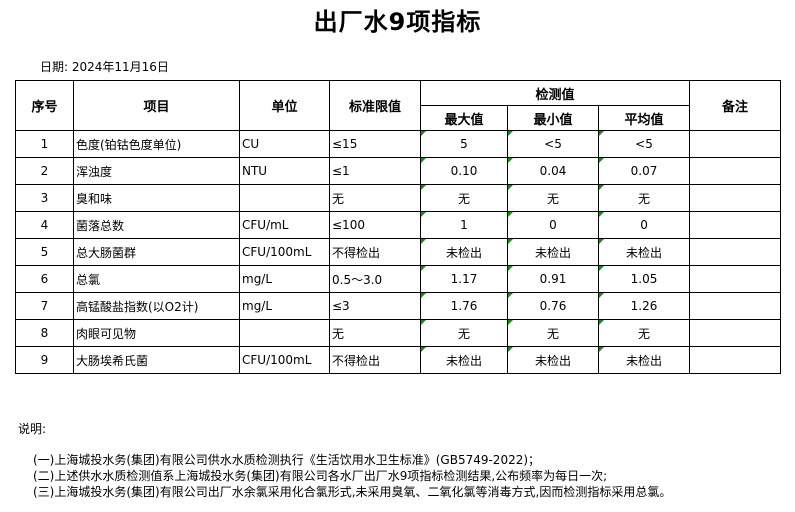  I want to click on header-item: 项目, so click(156, 105).